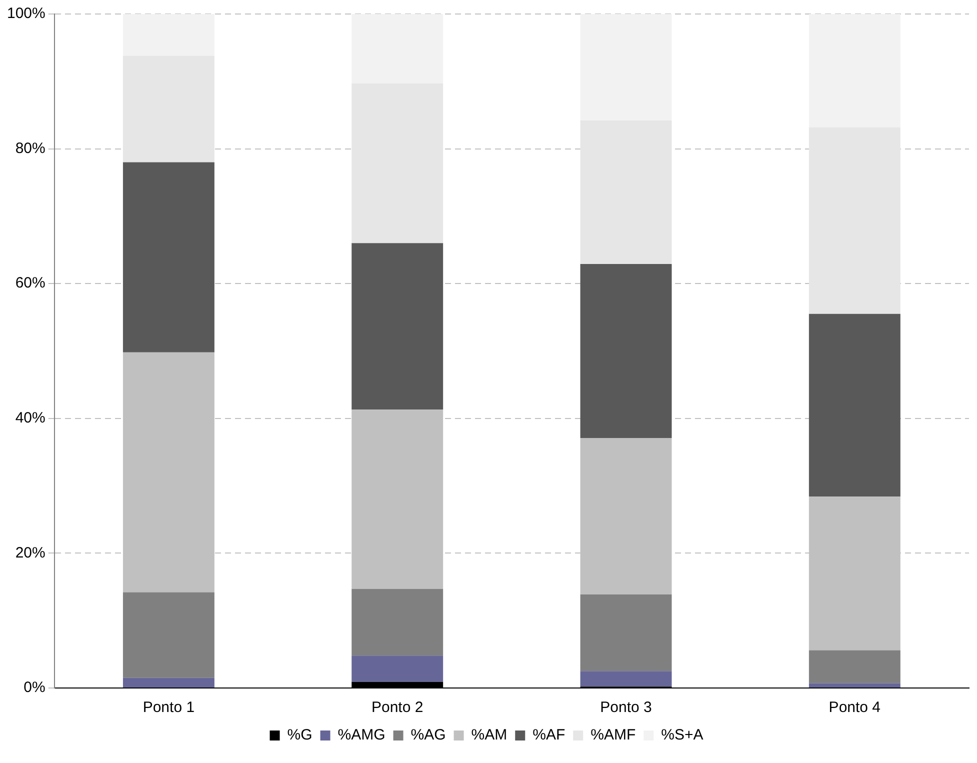  I want to click on x-tick-label: Ponto 1, so click(168, 707).